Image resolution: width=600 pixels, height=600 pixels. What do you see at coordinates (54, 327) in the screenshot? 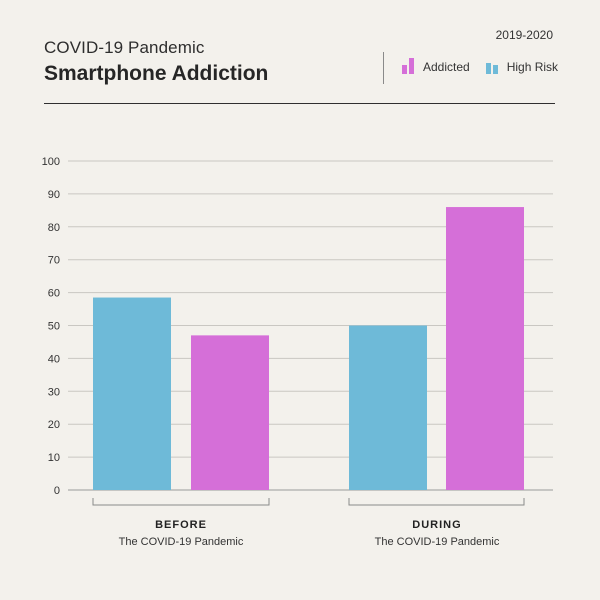
I see `y-tick-label: 50` at bounding box center [54, 327].